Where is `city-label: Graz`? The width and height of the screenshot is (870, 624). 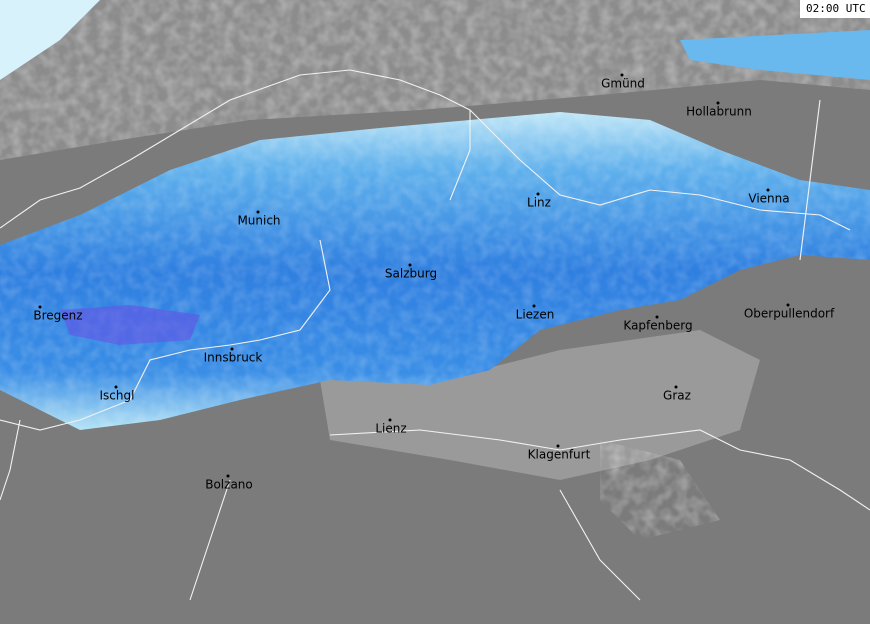
city-label: Graz is located at coordinates (677, 396).